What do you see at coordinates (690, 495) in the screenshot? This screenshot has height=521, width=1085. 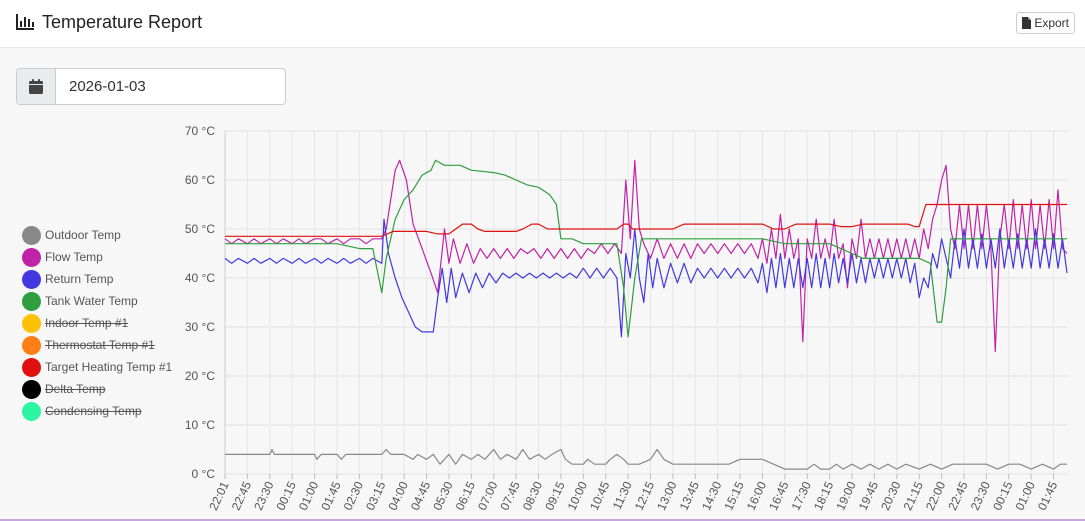 I see `x-tick-label: 13:45` at bounding box center [690, 495].